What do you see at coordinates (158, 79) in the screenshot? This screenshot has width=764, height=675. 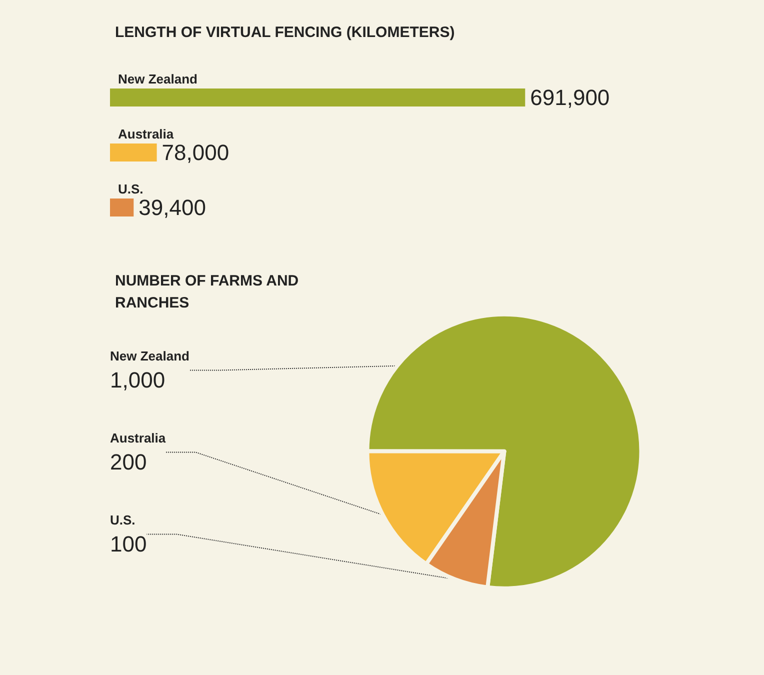 I see `y-tick-label: New Zealand` at bounding box center [158, 79].